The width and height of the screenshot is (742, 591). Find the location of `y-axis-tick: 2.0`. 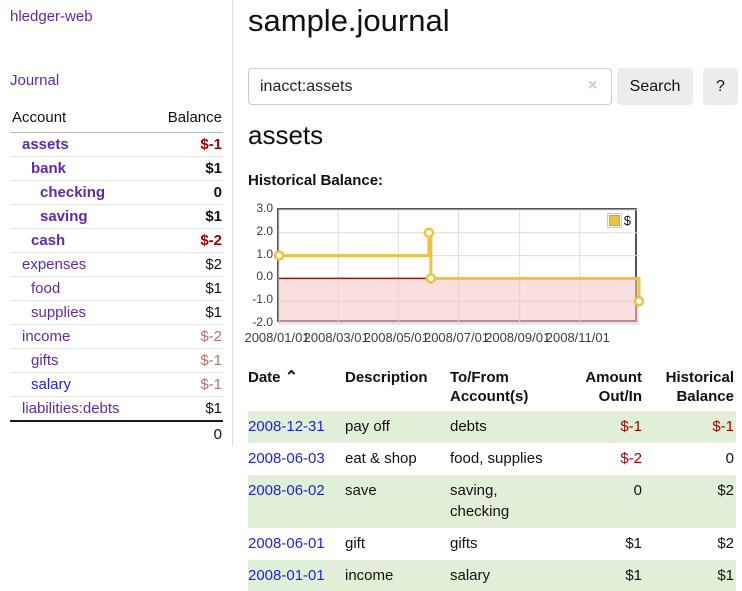

y-axis-tick: 2.0 is located at coordinates (260, 231).